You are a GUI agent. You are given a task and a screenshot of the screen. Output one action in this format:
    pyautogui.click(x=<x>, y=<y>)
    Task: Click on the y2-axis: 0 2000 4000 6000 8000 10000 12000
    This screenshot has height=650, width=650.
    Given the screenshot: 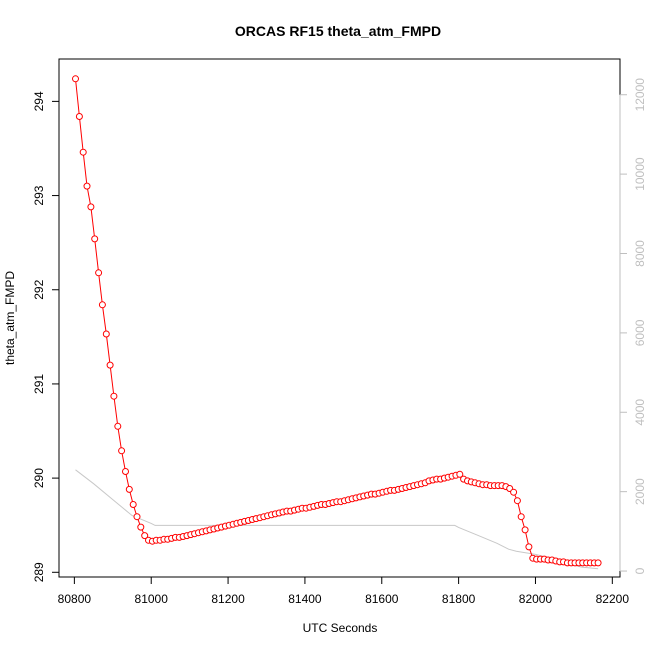 What is the action you would take?
    pyautogui.click(x=633, y=326)
    